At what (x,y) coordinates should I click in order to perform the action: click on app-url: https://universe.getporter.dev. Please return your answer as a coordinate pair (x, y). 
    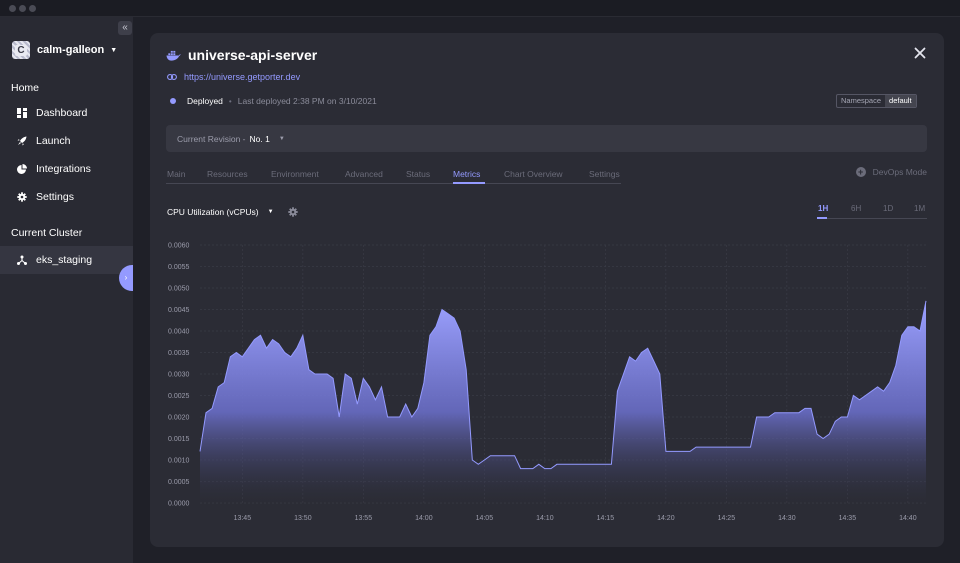
    Looking at the image, I should click on (242, 77).